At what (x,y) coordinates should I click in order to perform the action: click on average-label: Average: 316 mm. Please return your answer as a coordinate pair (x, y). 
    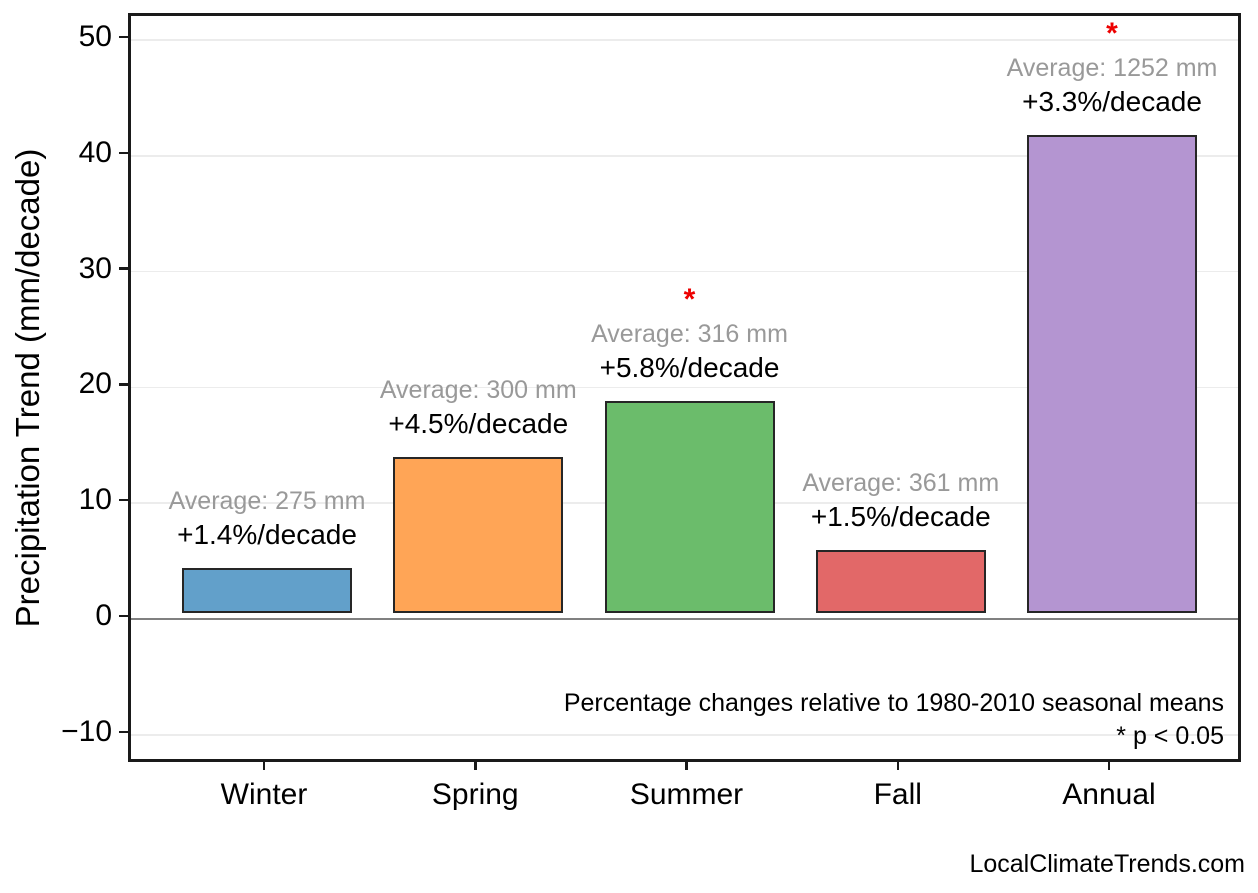
    Looking at the image, I should click on (689, 334).